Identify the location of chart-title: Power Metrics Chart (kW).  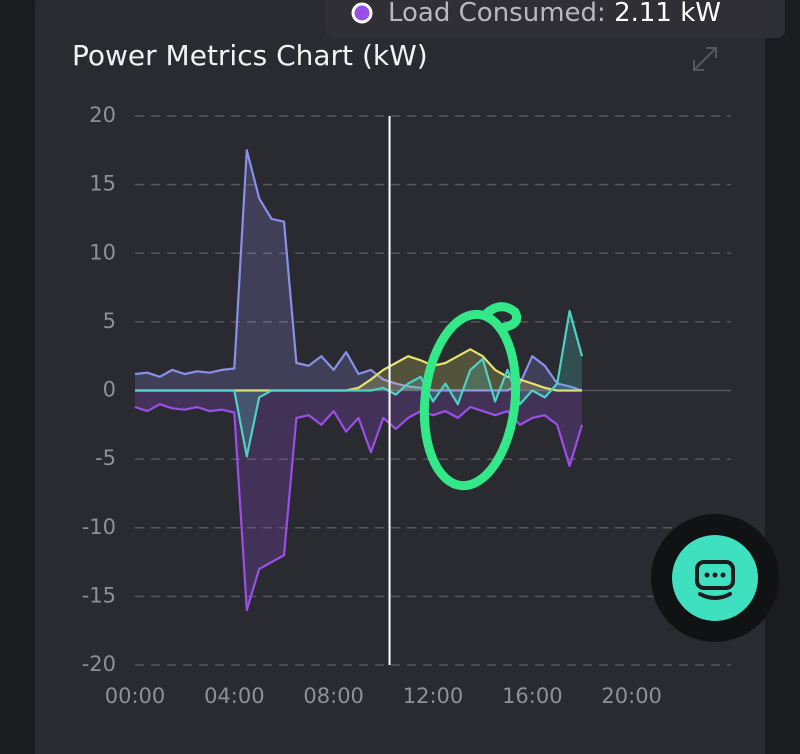
(250, 55).